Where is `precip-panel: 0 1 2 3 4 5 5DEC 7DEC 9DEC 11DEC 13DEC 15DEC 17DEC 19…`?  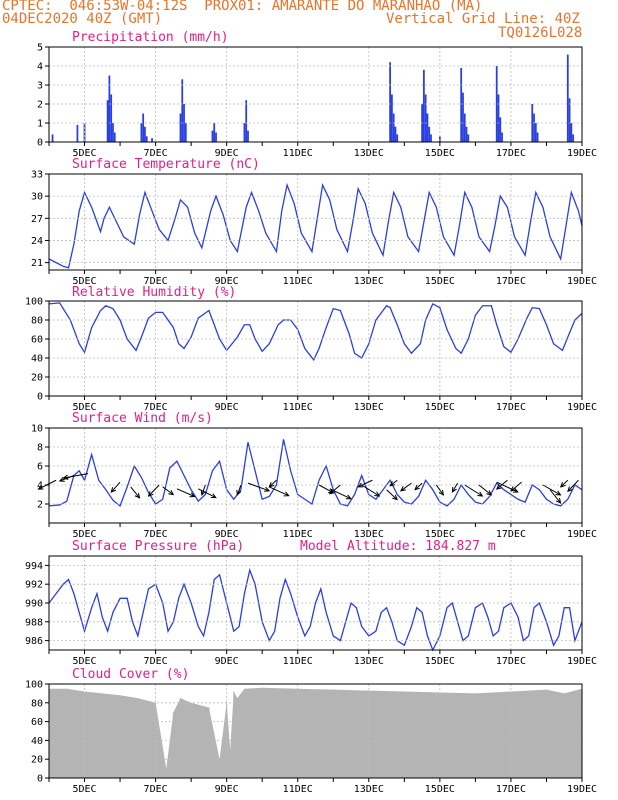
precip-panel: 0 1 2 3 4 5 5DEC 7DEC 9DEC 11DEC 13DEC 15DEC 17DEC 19… is located at coordinates (317, 94).